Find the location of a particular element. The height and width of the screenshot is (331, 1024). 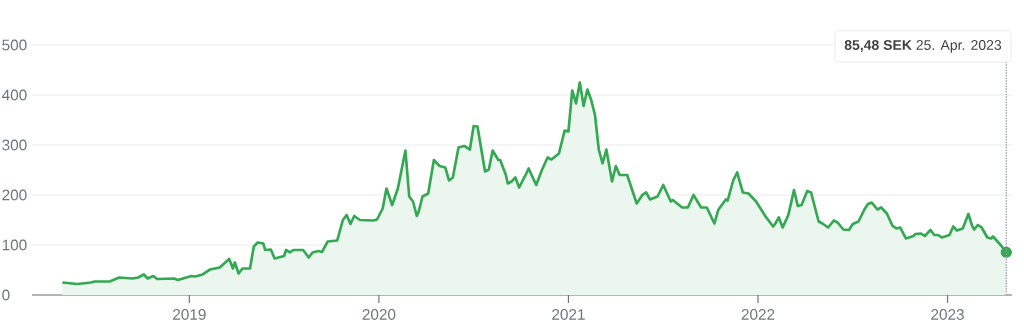

y-tick-label: 400 is located at coordinates (14, 95).